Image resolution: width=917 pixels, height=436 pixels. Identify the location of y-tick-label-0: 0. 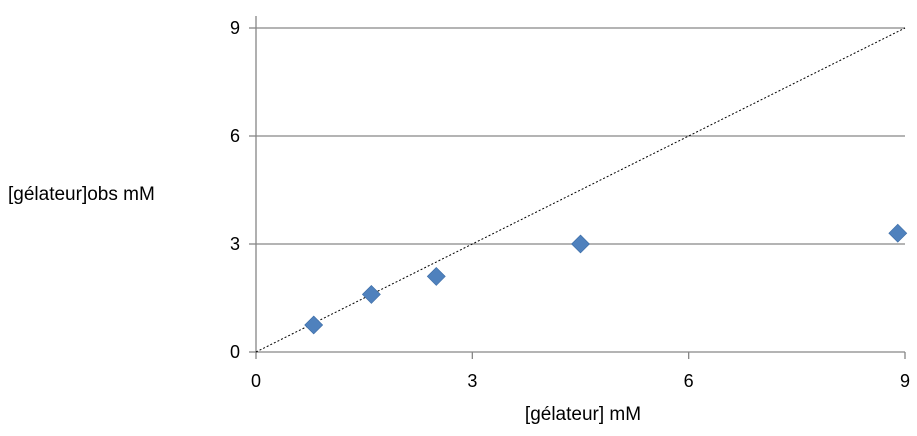
(235, 352).